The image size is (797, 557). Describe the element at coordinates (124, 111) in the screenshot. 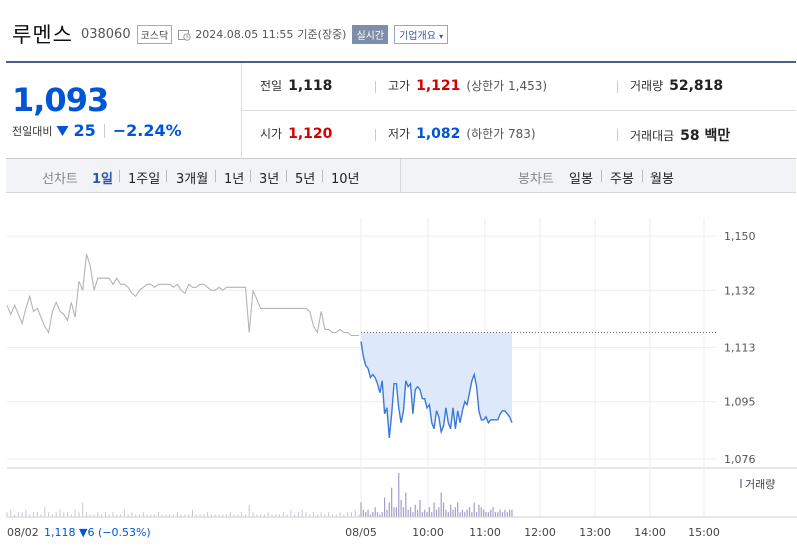

I see `price-panel: 1,093 전일대비 25 −2.24%` at that location.